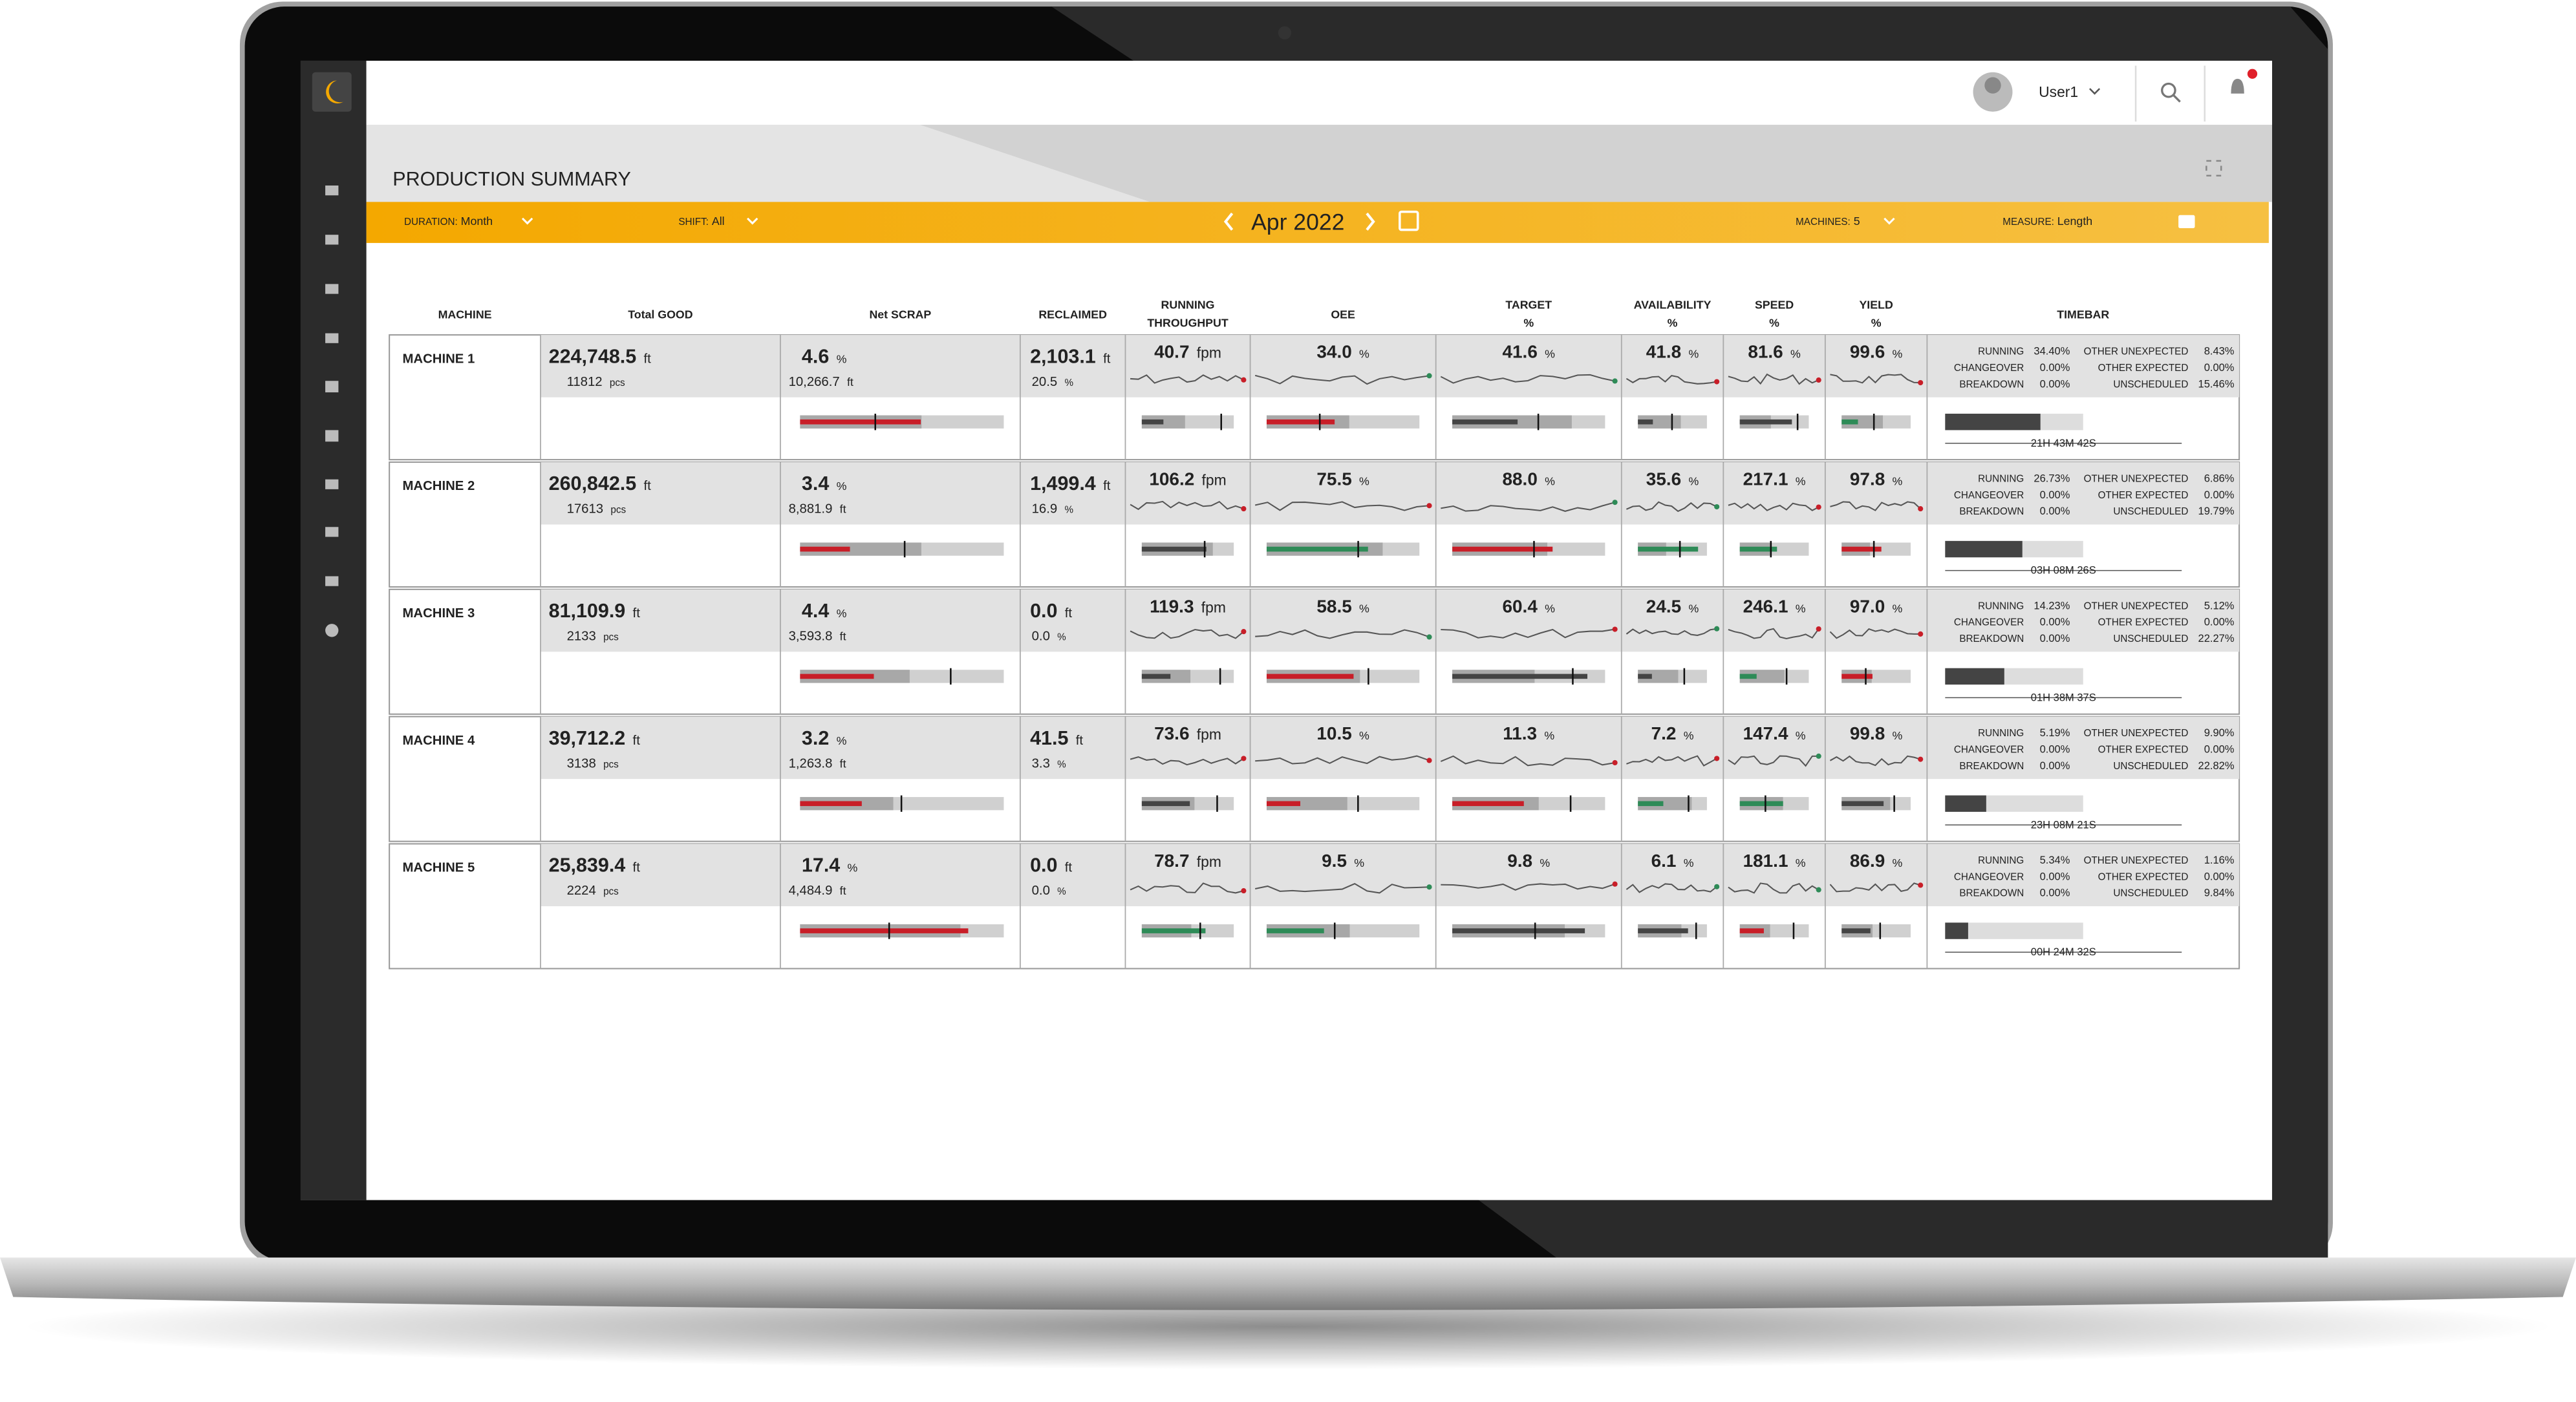 The image size is (2576, 1402). I want to click on unit: fpm, so click(1209, 353).